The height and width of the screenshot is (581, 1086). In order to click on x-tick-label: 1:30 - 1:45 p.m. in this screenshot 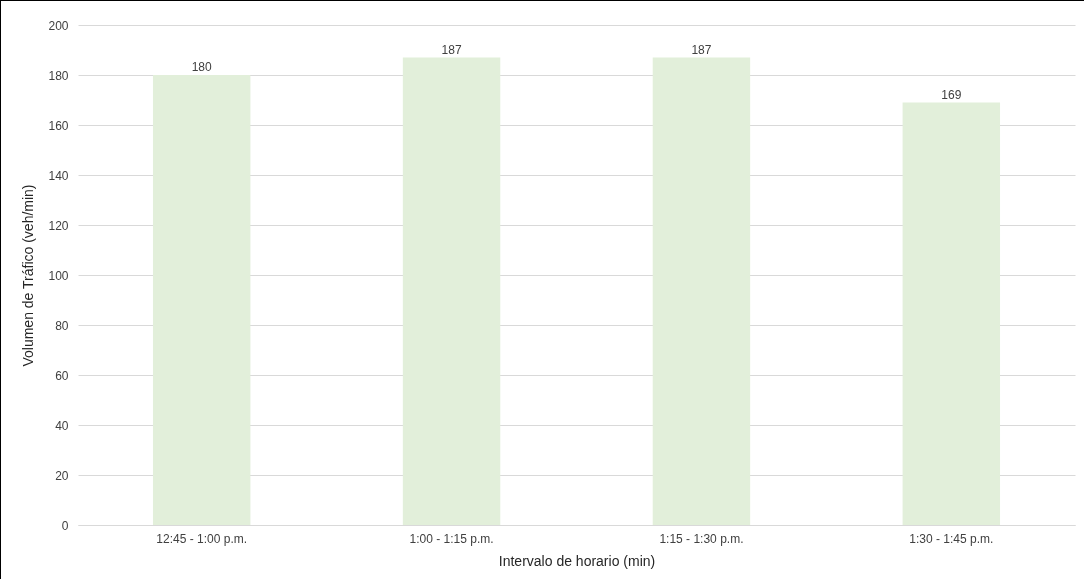, I will do `click(951, 538)`.